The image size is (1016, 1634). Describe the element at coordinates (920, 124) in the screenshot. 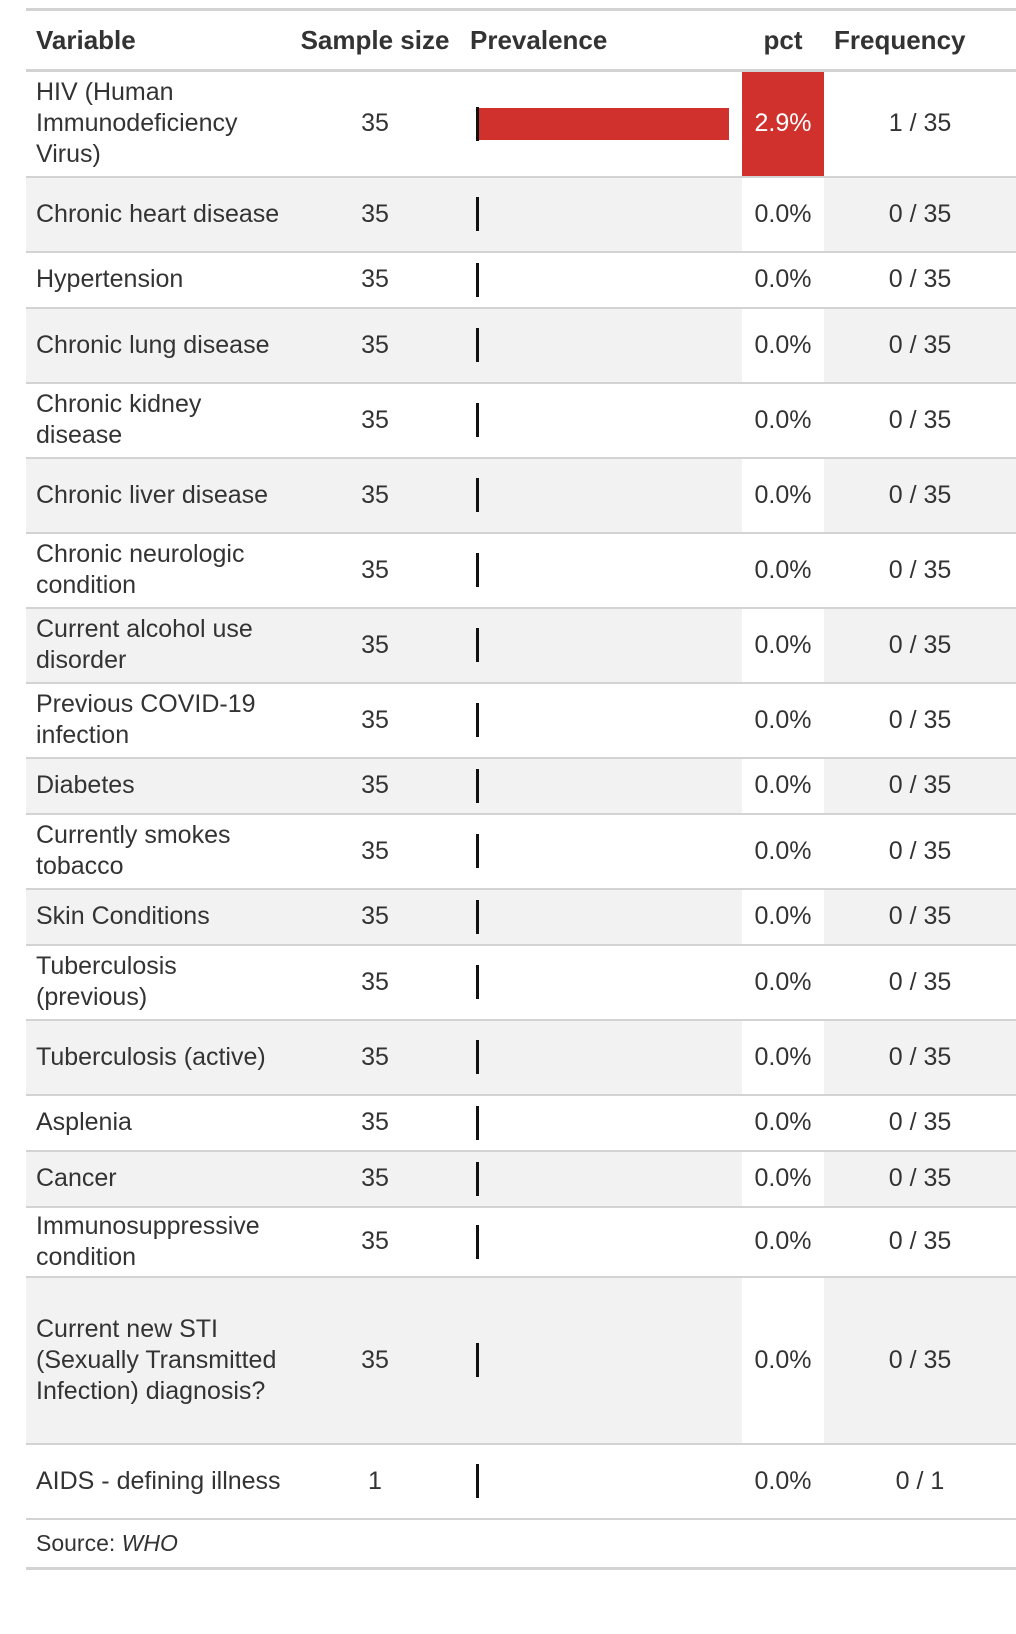

I see `cell-frequency: 1 / 35` at that location.